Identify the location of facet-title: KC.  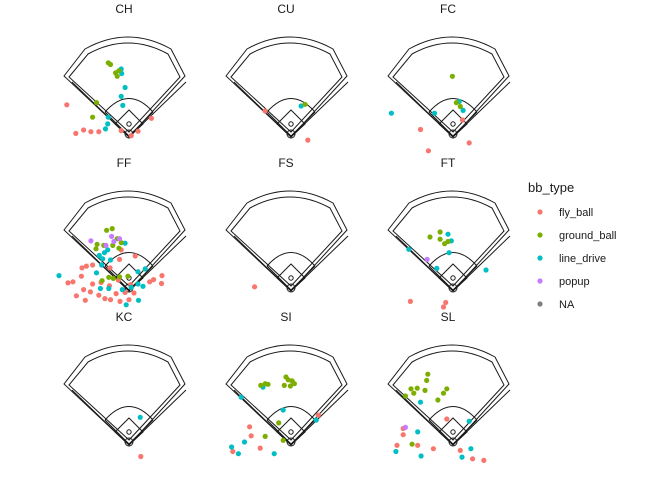
(124, 317).